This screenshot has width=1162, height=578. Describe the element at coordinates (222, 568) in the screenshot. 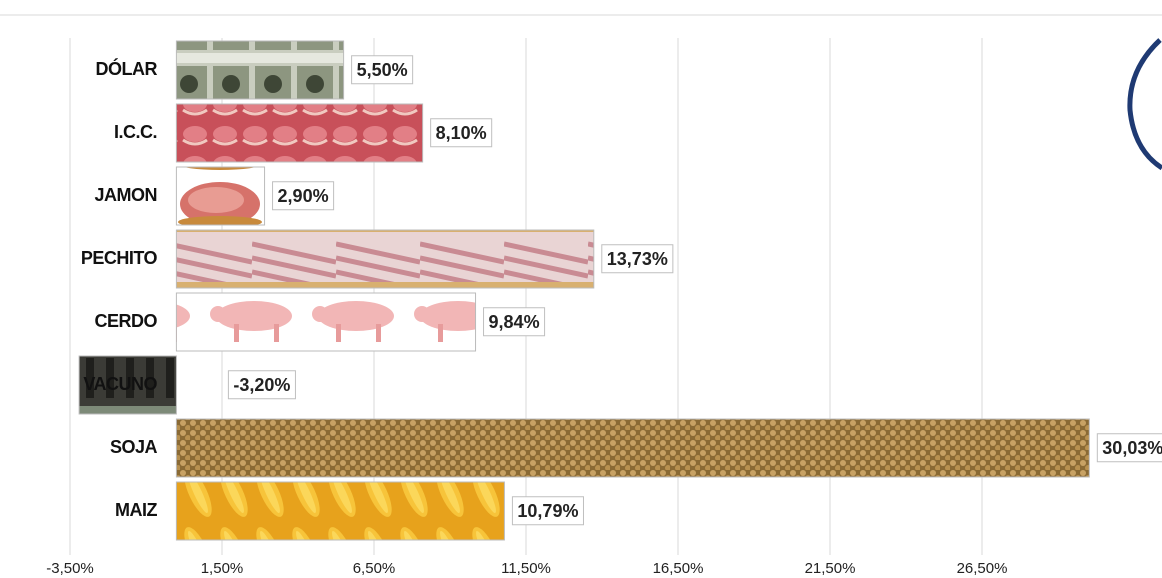

I see `x-tick-label: 1,50%` at that location.